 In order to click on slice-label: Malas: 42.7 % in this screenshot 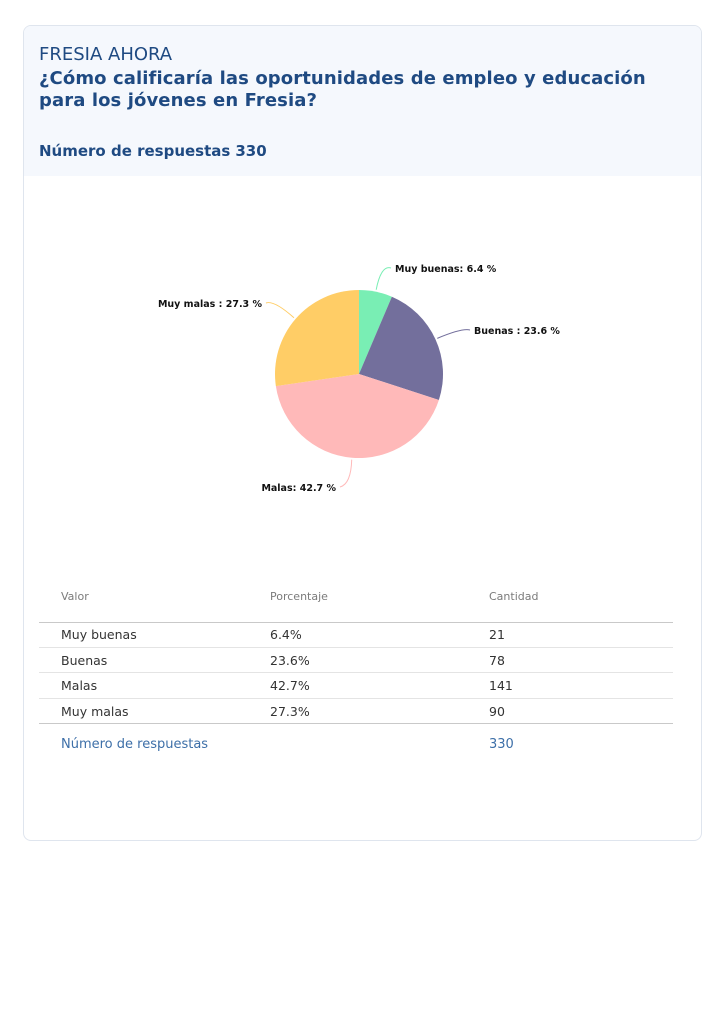, I will do `click(298, 488)`.